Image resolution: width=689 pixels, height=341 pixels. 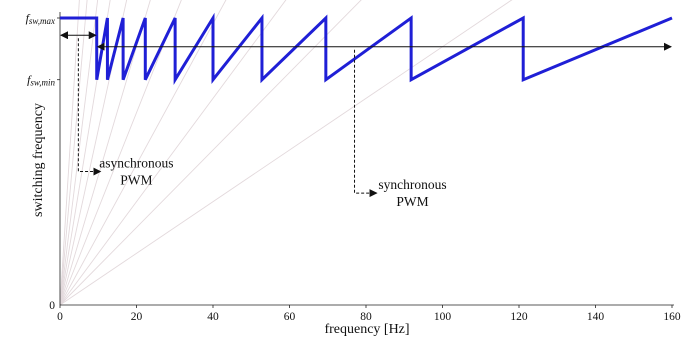 I want to click on x-ticks: 0 20 40 60 80 100 120 140 160, so click(x=369, y=314).